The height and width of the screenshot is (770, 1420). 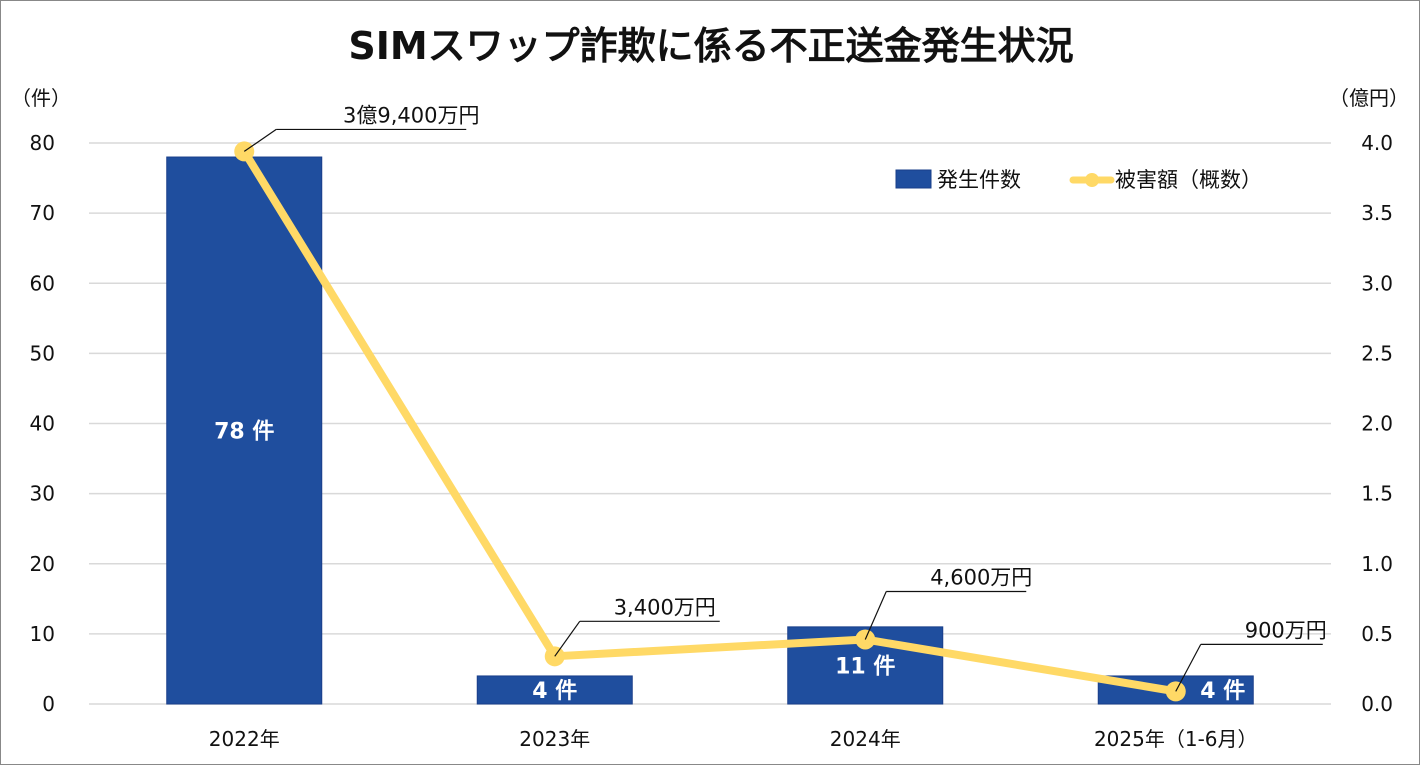 What do you see at coordinates (710, 46) in the screenshot?
I see `chart-title: SIMスワップ詐欺に係る不正送金発生状況` at bounding box center [710, 46].